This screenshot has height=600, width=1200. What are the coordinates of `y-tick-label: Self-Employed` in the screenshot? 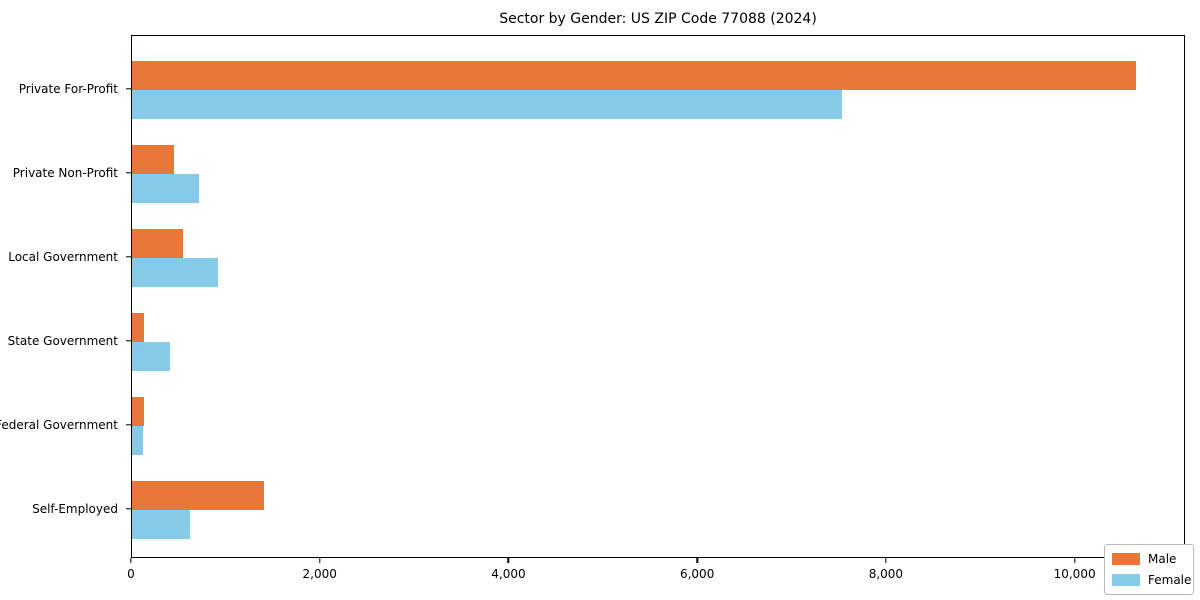 It's located at (75, 508).